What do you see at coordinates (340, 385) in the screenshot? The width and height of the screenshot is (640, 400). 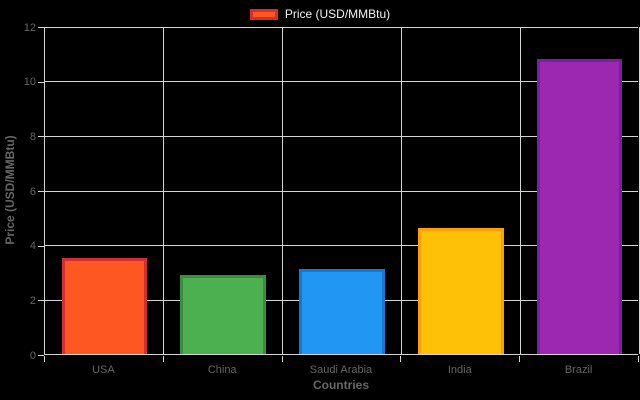 I see `x-axis-title: Countries` at bounding box center [340, 385].